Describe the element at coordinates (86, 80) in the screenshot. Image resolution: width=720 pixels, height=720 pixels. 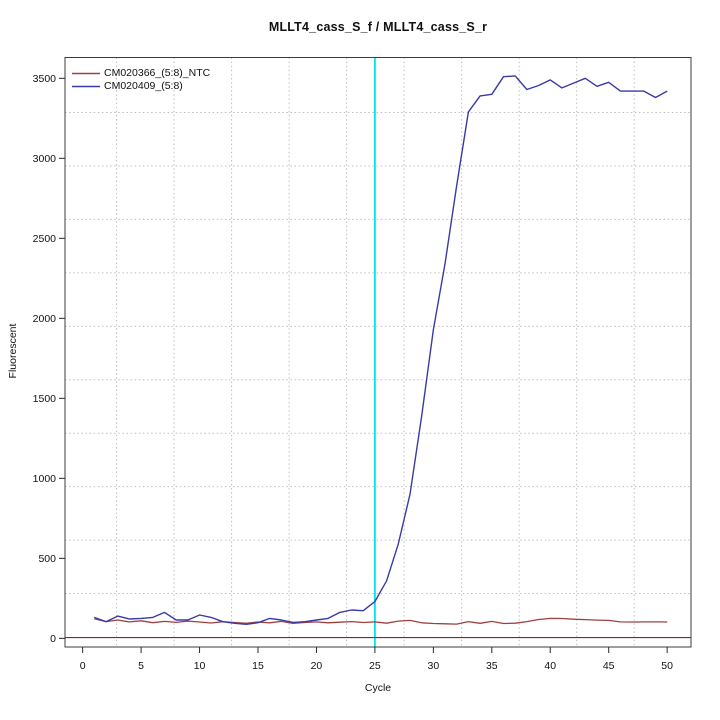
I see `legend-swatches` at that location.